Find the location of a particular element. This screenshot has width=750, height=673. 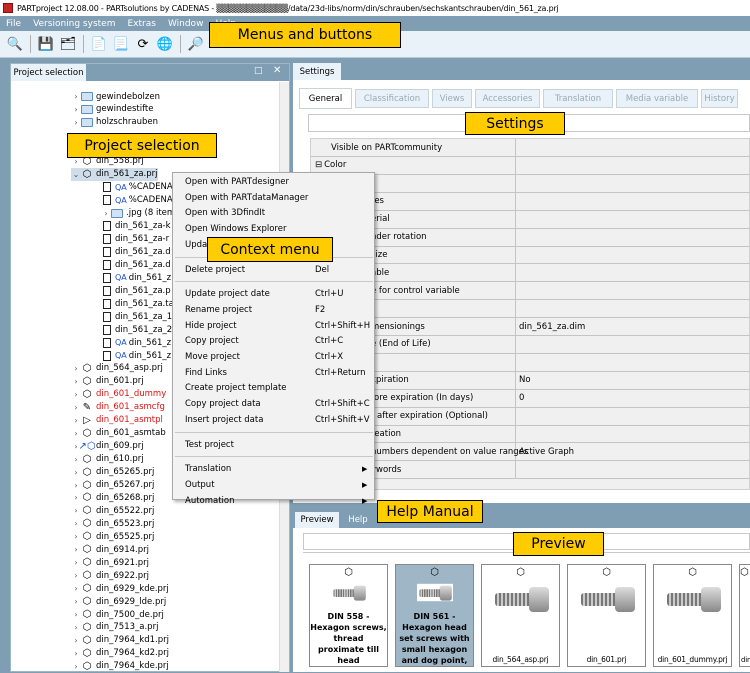

tree-item: › .jpg (8 items) is located at coordinates (142, 213).